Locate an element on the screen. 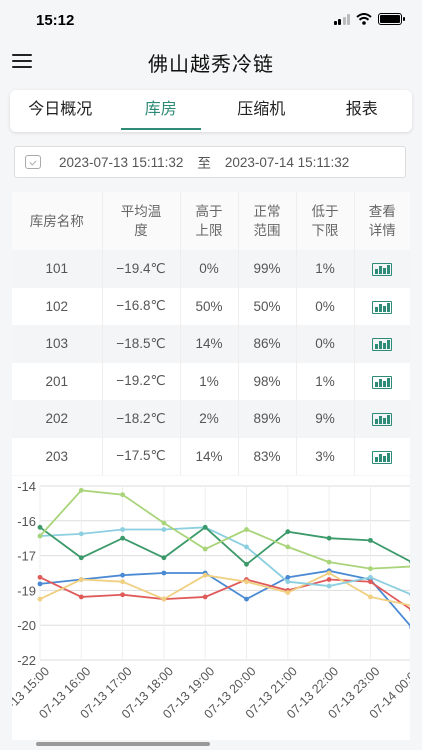 Image resolution: width=422 pixels, height=750 pixels. table-row: 201 −19.2℃ 1% 98% 1% is located at coordinates (211, 381).